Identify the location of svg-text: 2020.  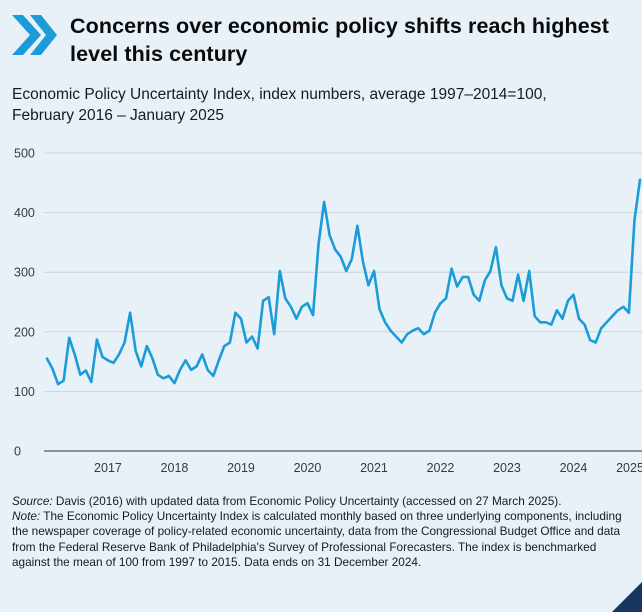
(308, 468).